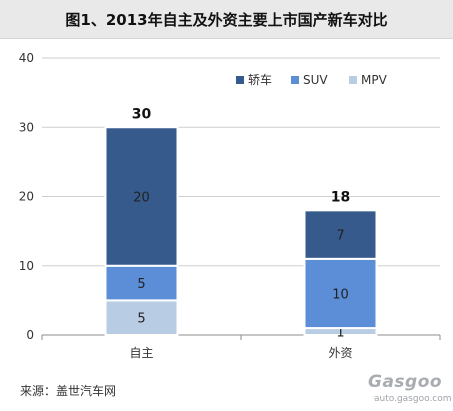 Image resolution: width=453 pixels, height=411 pixels. What do you see at coordinates (405, 382) in the screenshot?
I see `watermark-logo: Gasgoo` at bounding box center [405, 382].